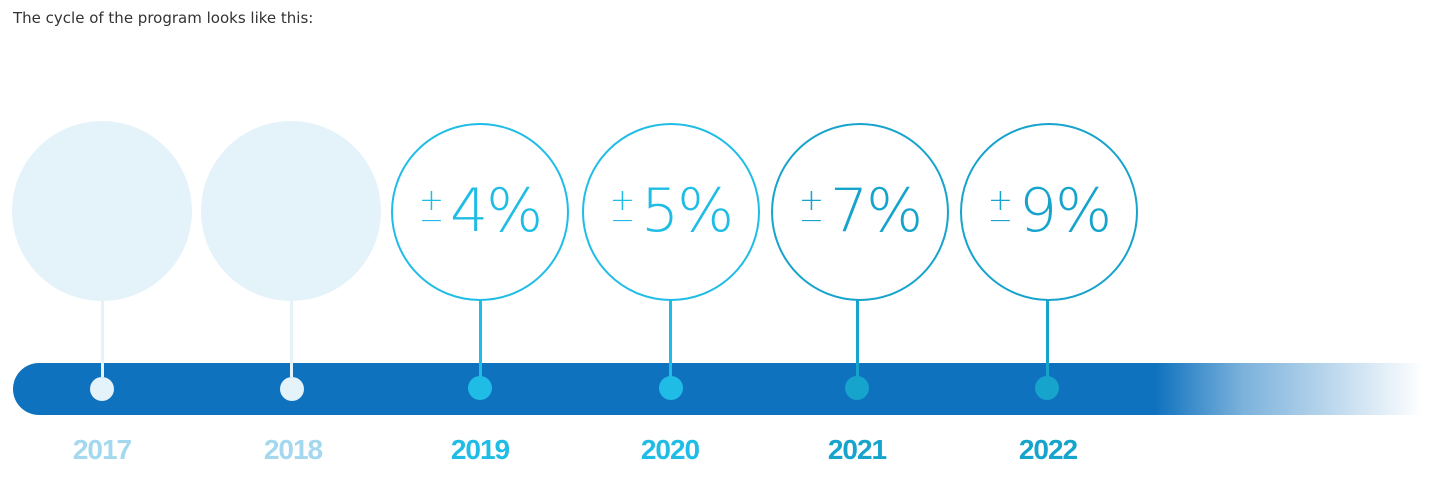  I want to click on growth-percent-2019: 4%, so click(496, 211).